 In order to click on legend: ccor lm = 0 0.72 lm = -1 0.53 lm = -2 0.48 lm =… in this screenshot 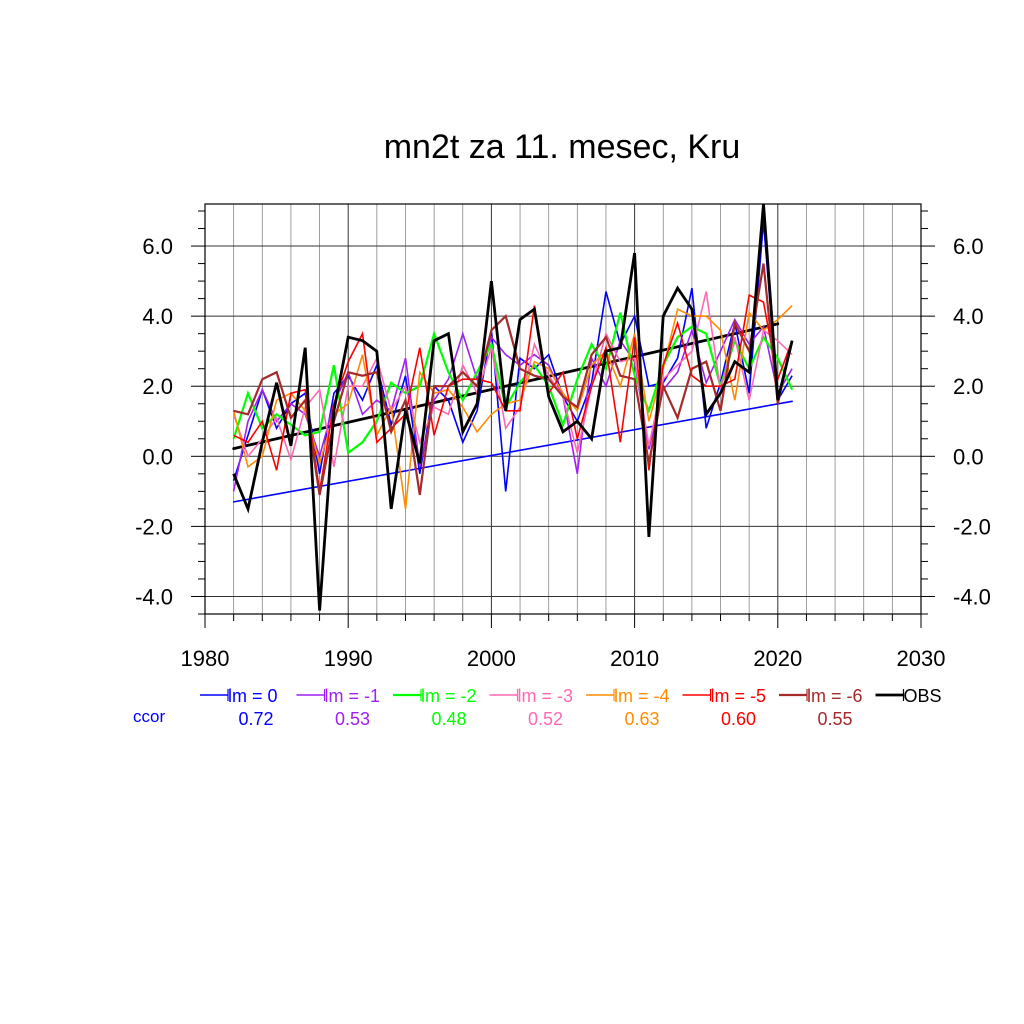, I will do `click(537, 707)`.